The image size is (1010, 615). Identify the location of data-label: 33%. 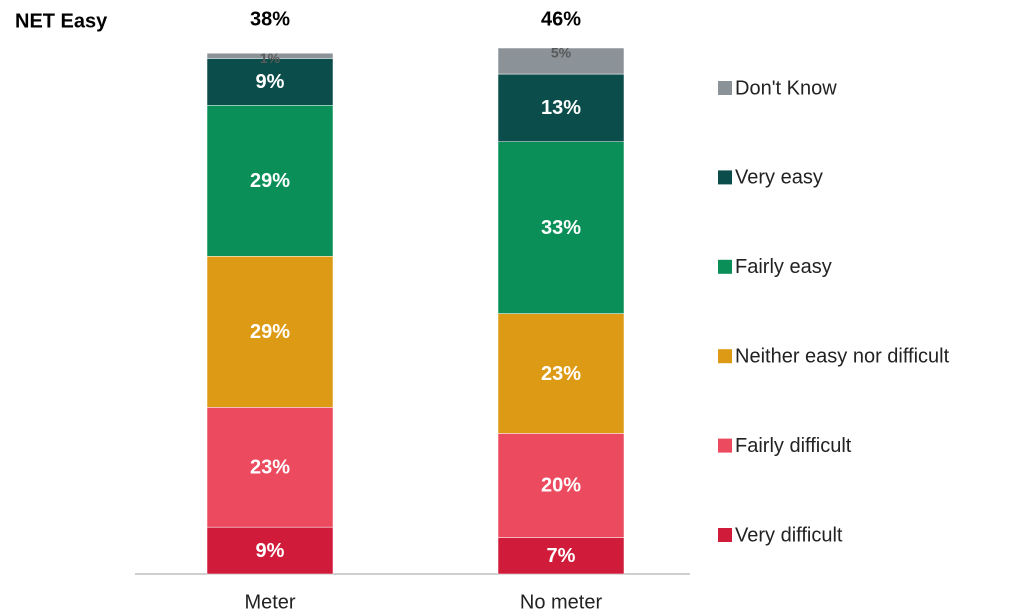
(561, 228).